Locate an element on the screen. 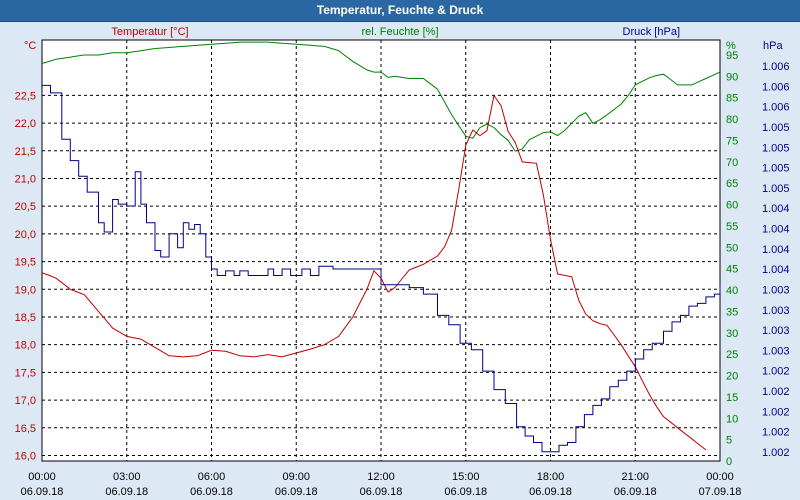 The width and height of the screenshot is (800, 500). humidity-tick-label: 65 is located at coordinates (732, 184).